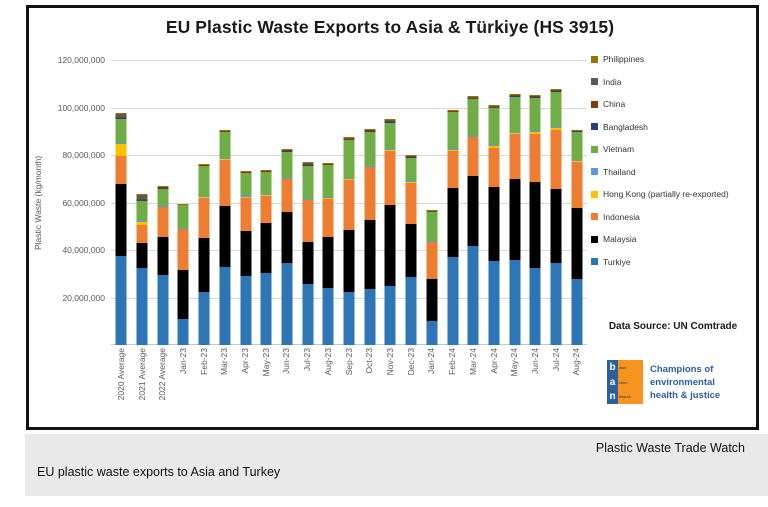 This screenshot has height=507, width=768. Describe the element at coordinates (612, 397) in the screenshot. I see `ban-logo-letter-n: n` at that location.